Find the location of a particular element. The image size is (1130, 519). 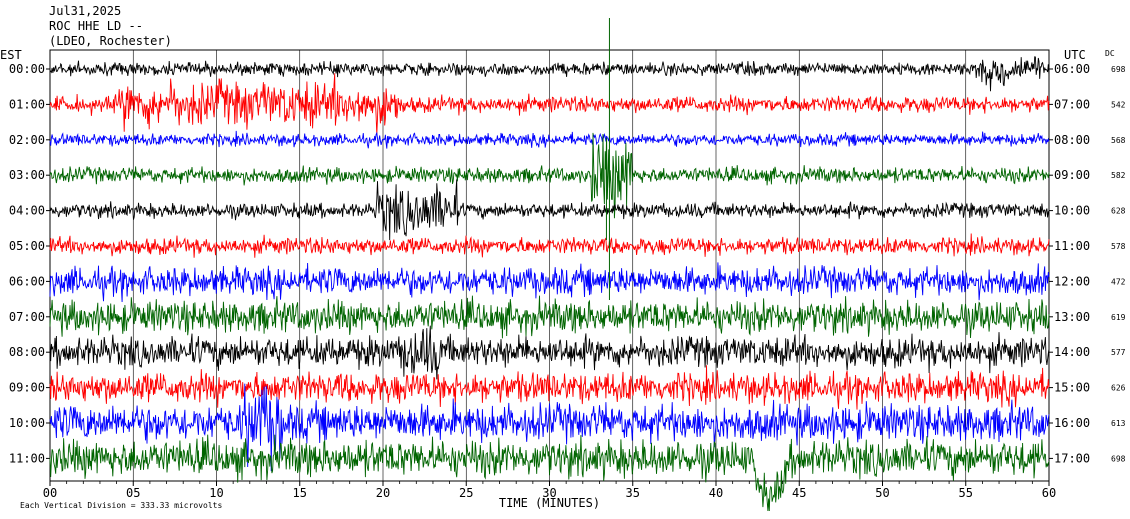

dc-offset-value: 568 is located at coordinates (1118, 140).